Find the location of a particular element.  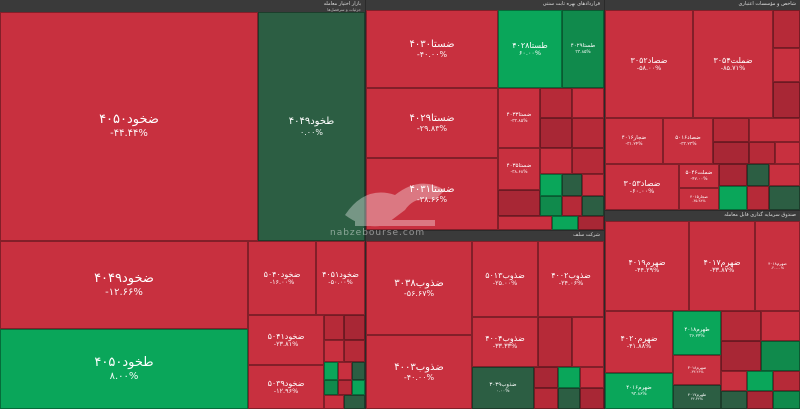

treemap-tile: طهرم۴۰۱۸ ۳۶.۲۴% is located at coordinates (697, 333).